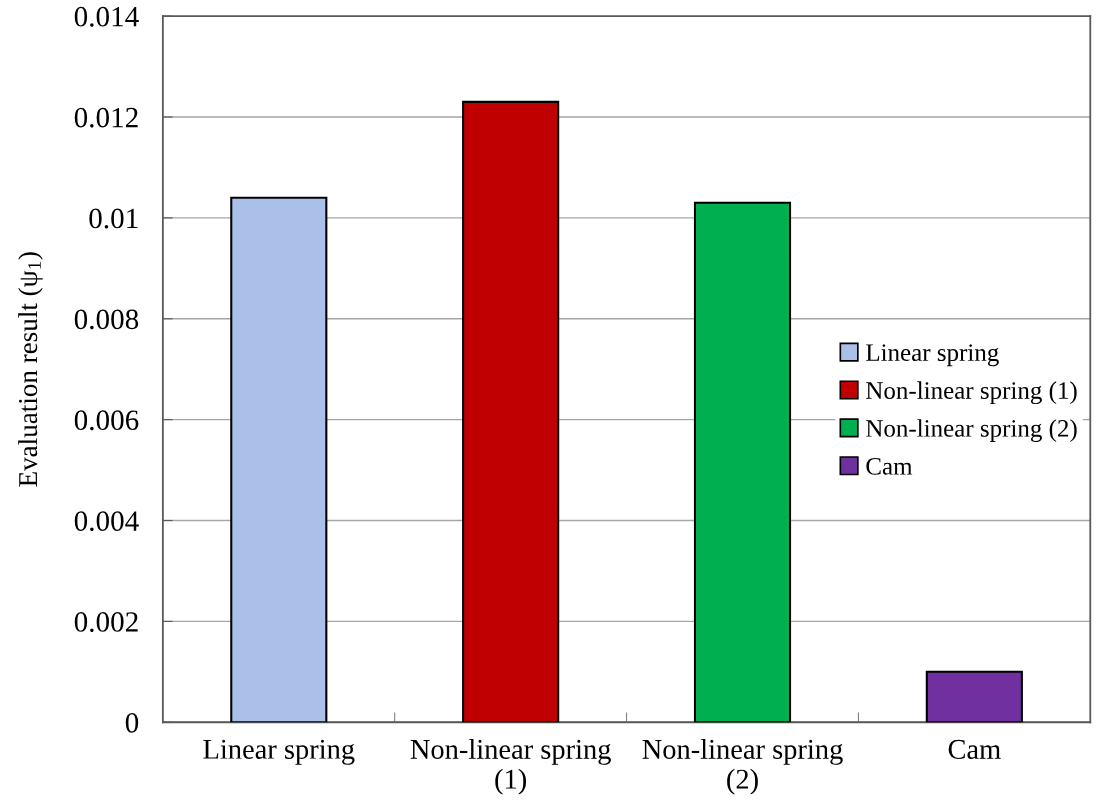 This screenshot has height=807, width=1108. Describe the element at coordinates (932, 355) in the screenshot. I see `legend-label: Linear spring` at that location.